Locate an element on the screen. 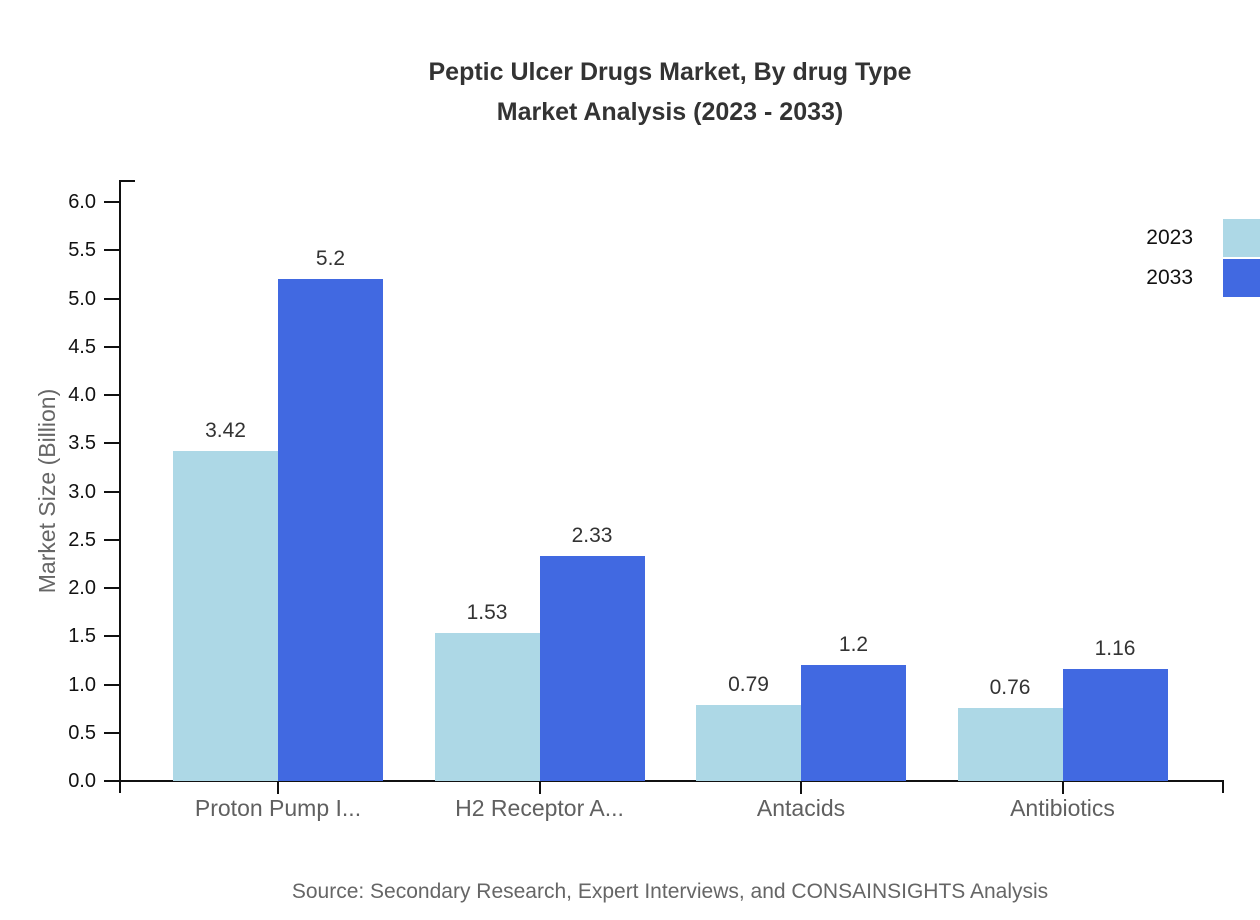 The image size is (1260, 920). legend-swatch-2023 is located at coordinates (1241, 238).